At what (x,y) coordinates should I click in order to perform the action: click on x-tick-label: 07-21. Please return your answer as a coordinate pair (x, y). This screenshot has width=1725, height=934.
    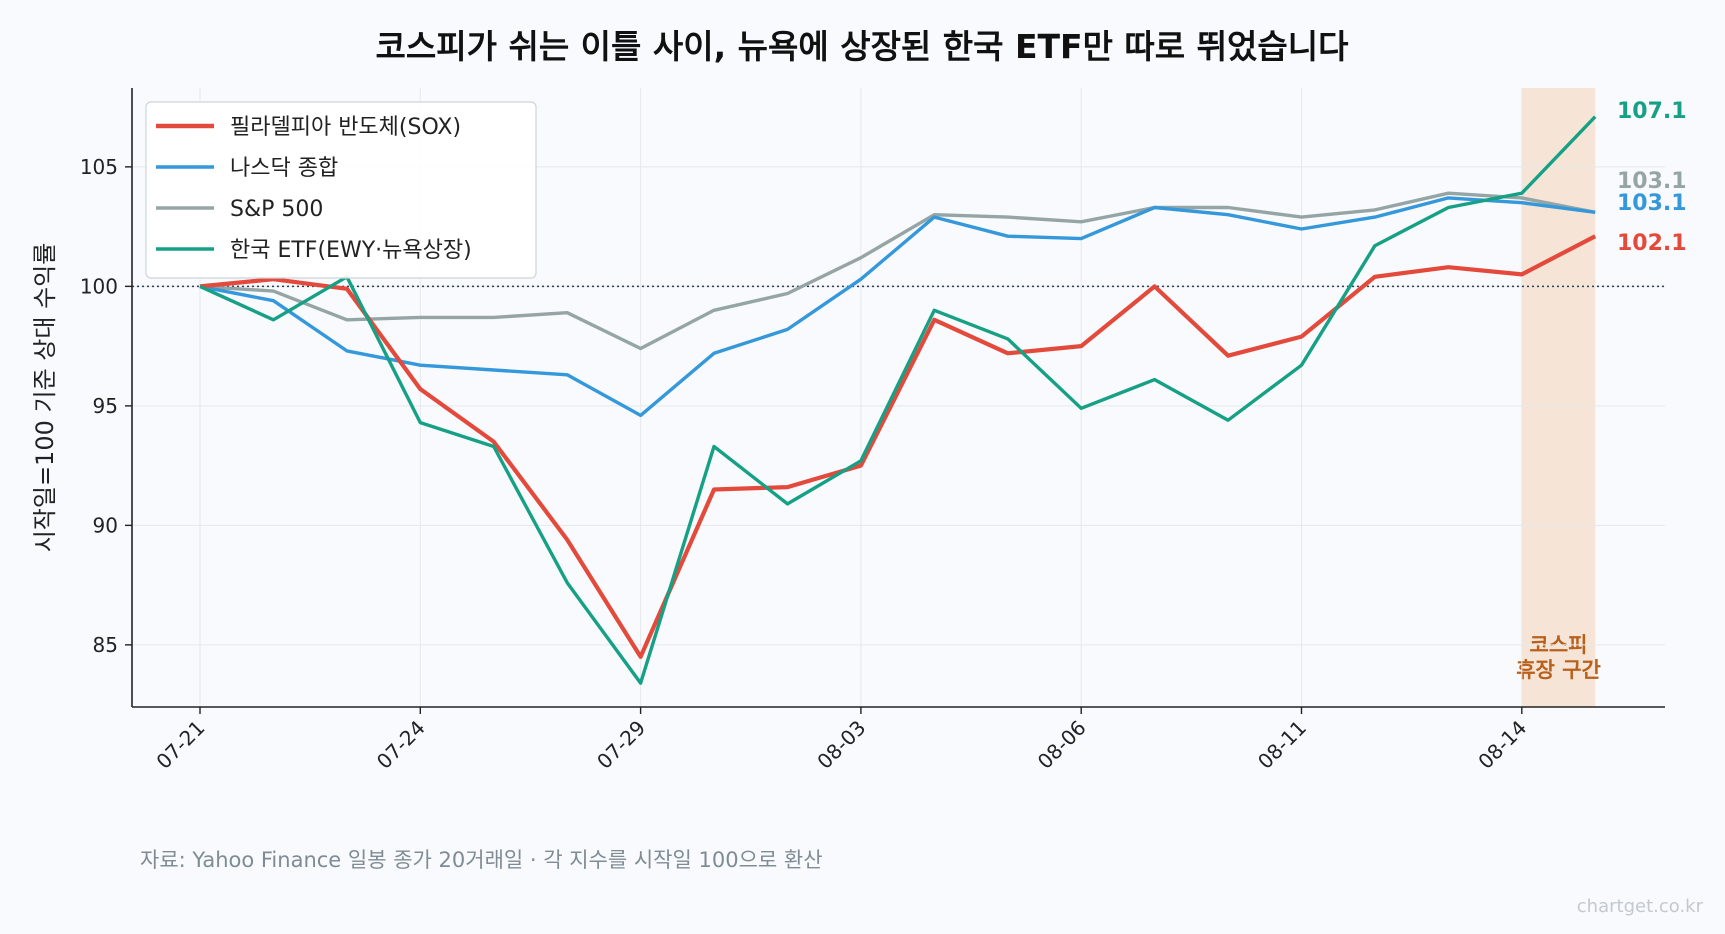
    Looking at the image, I should click on (180, 745).